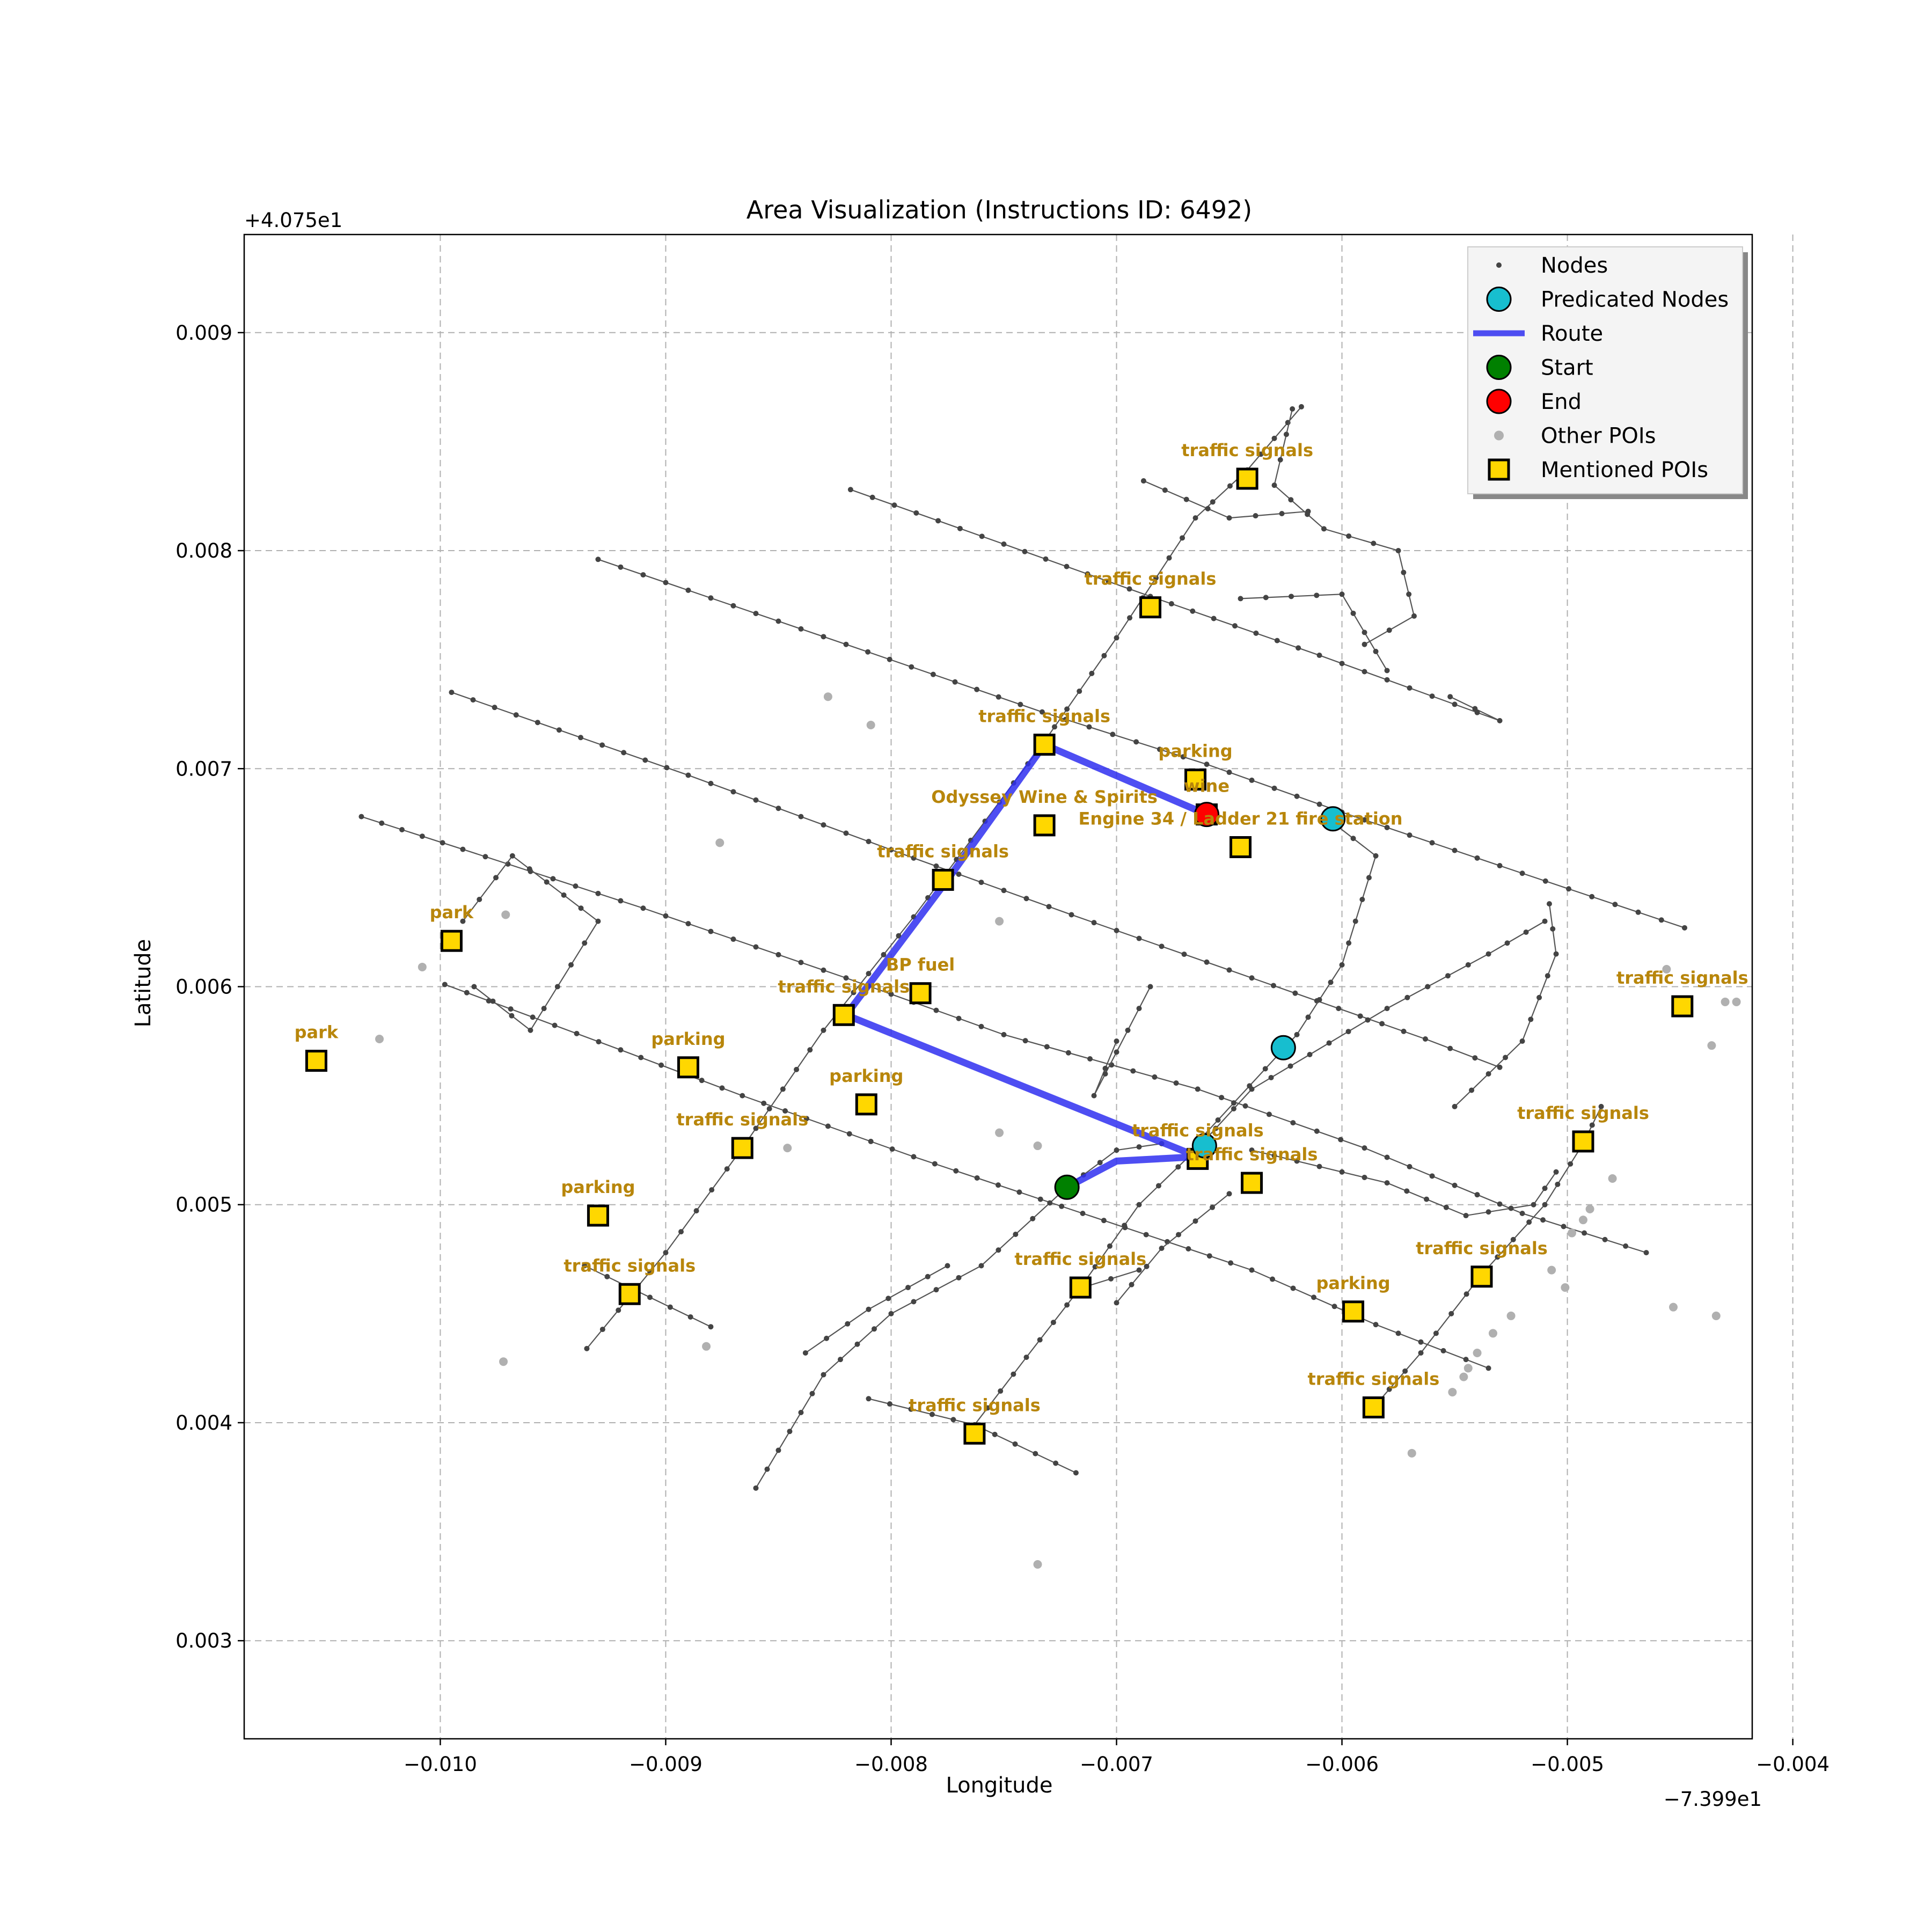 The height and width of the screenshot is (1932, 1932). I want to click on markers-layer, so click(1200, 1001).